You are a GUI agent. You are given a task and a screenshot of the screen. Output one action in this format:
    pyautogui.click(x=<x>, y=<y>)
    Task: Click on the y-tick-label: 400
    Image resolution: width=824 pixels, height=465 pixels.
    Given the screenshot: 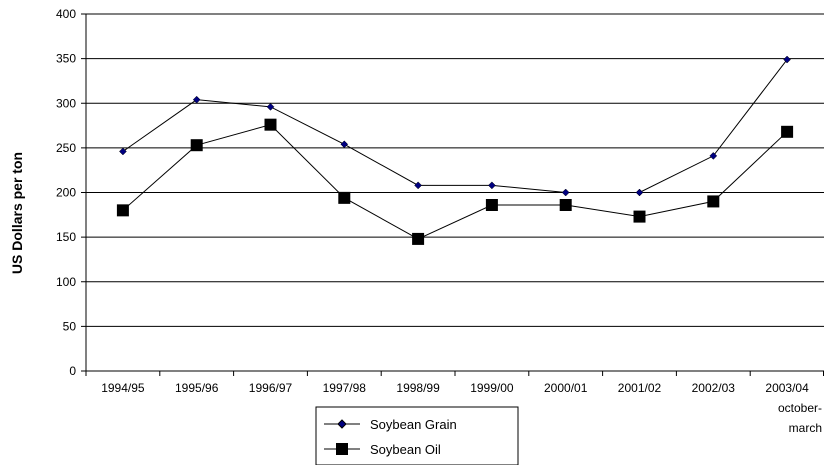 What is the action you would take?
    pyautogui.click(x=66, y=14)
    